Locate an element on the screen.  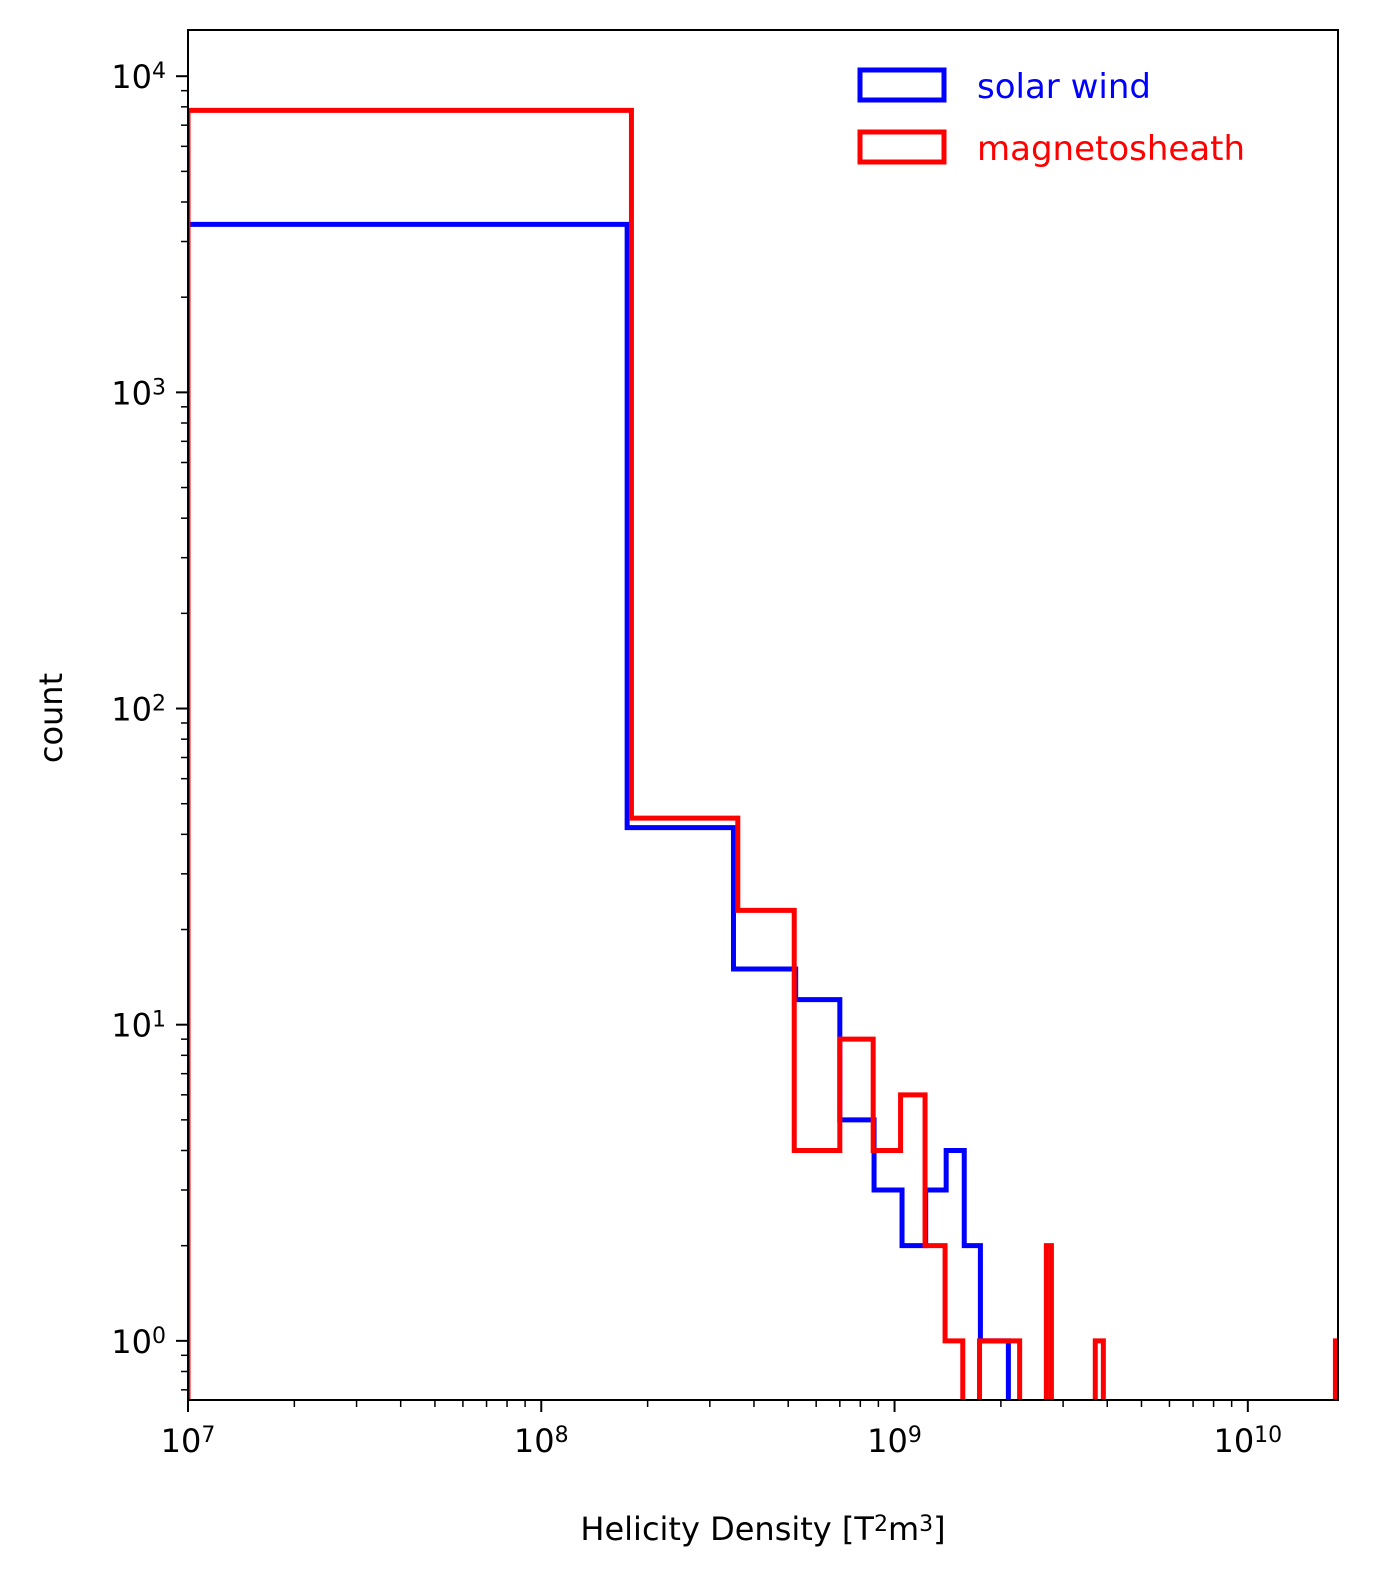
tick-label: 101 is located at coordinates (138, 1026).